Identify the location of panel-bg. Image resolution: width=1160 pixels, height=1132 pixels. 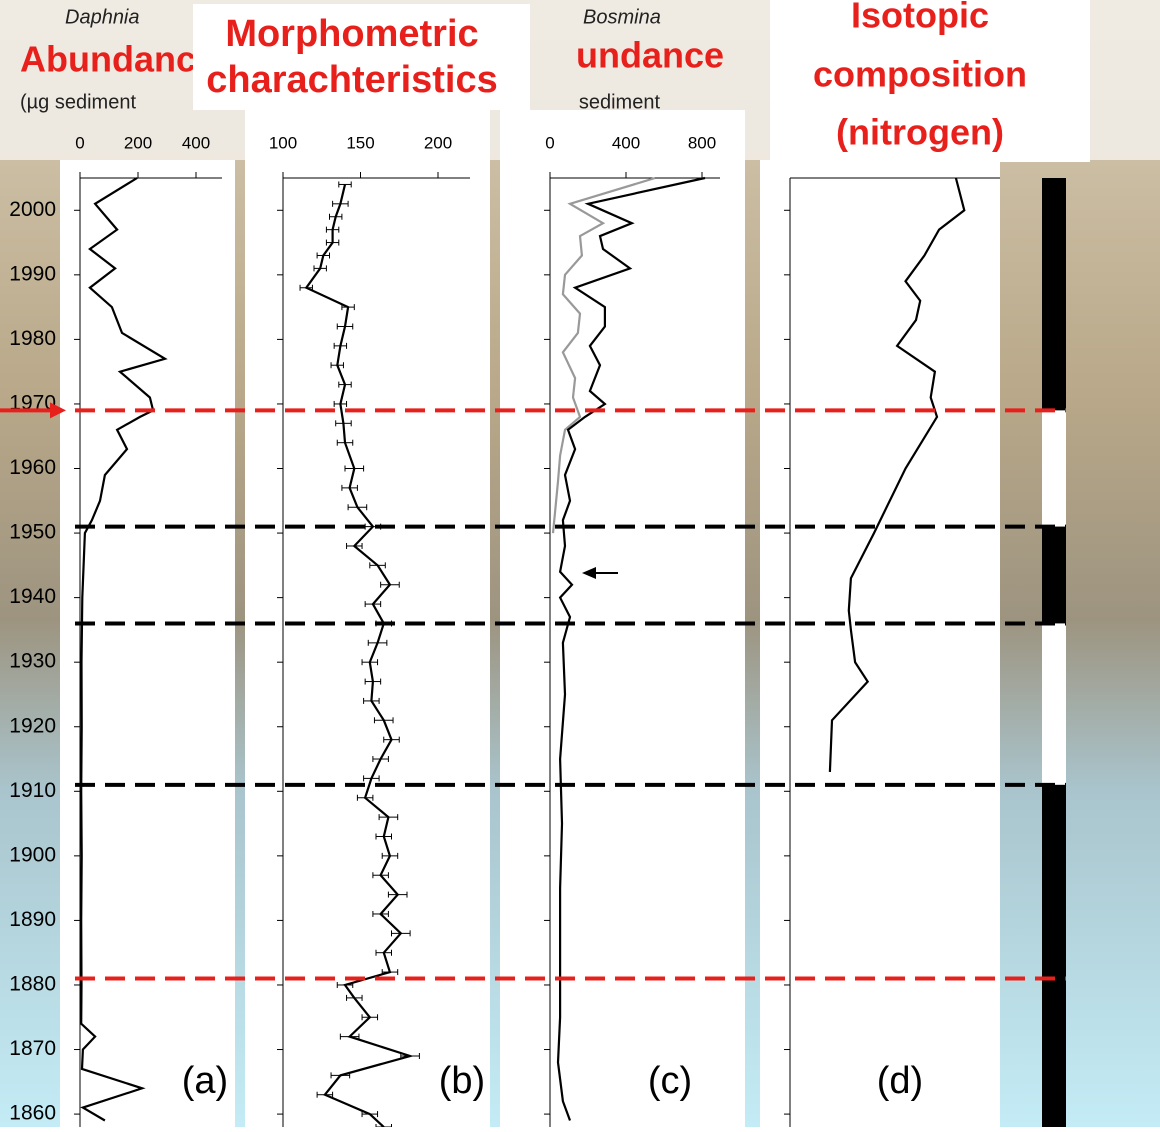
(147, 643).